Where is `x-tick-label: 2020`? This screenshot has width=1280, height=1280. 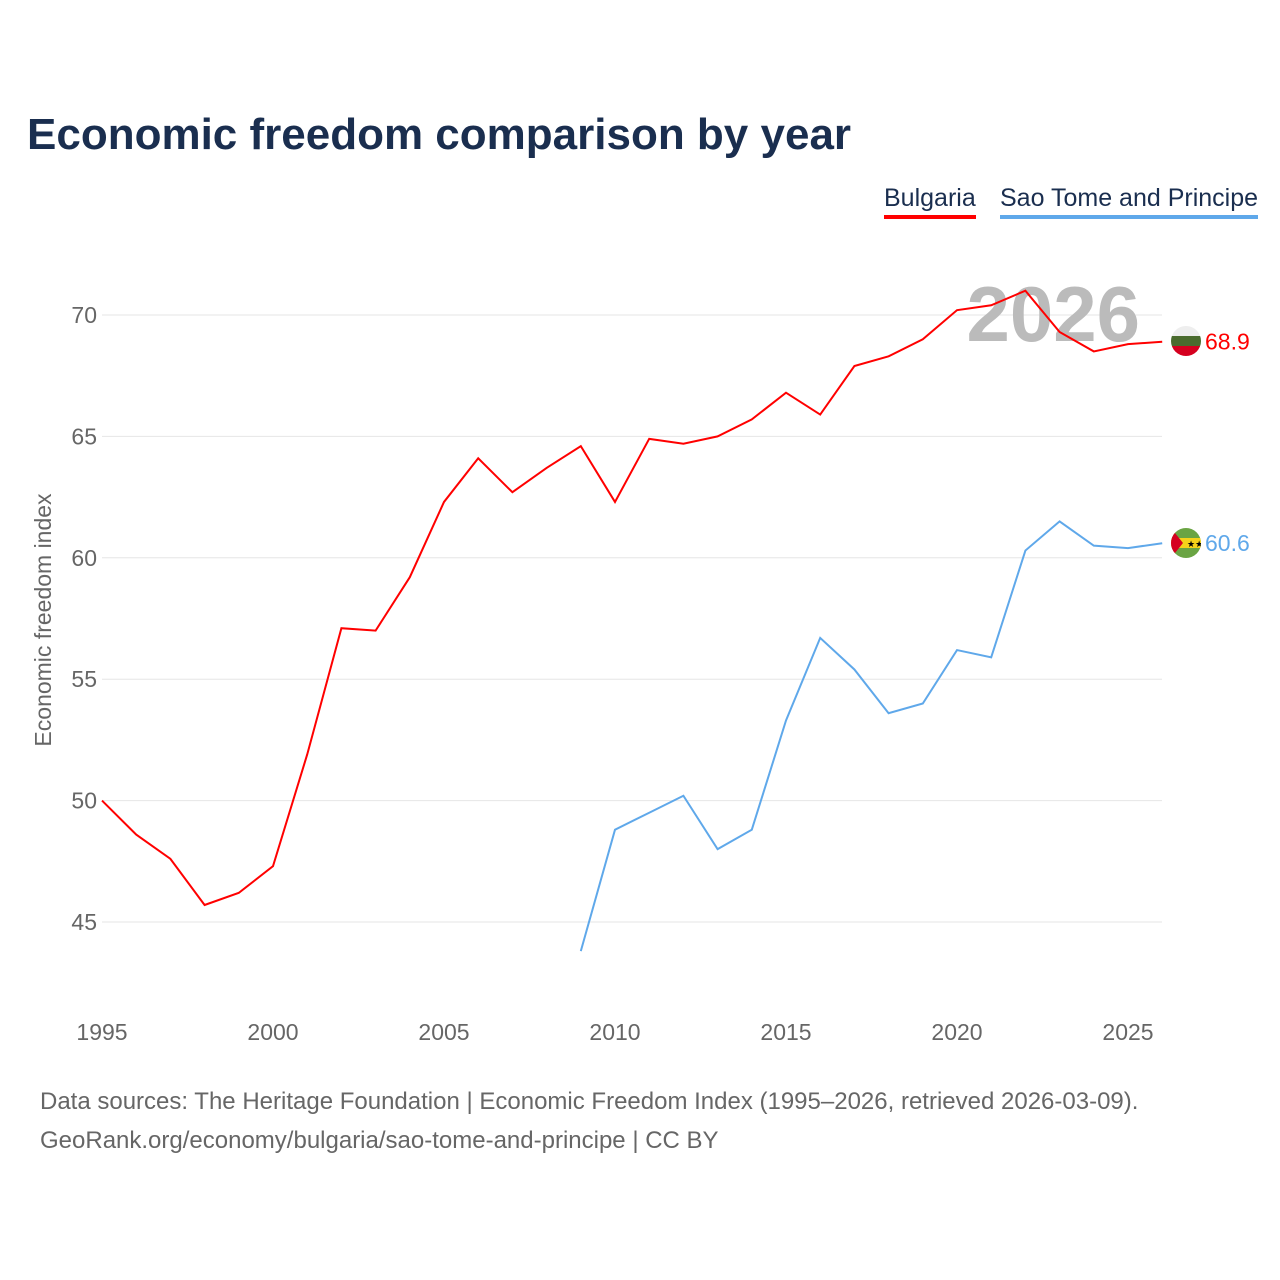
x-tick-label: 2020 is located at coordinates (956, 1032).